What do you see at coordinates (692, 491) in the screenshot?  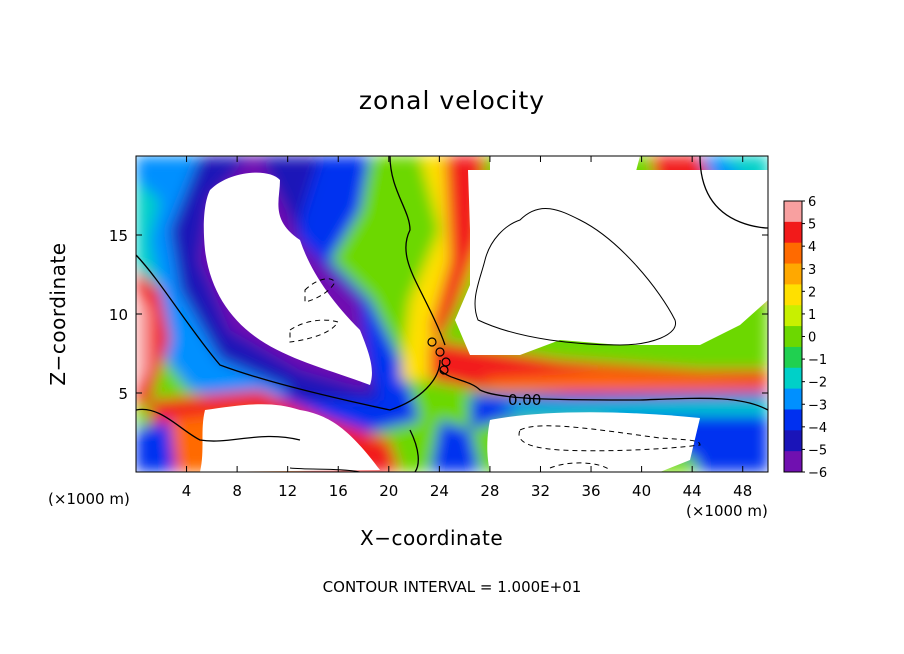 I see `x-tick-label: 44` at bounding box center [692, 491].